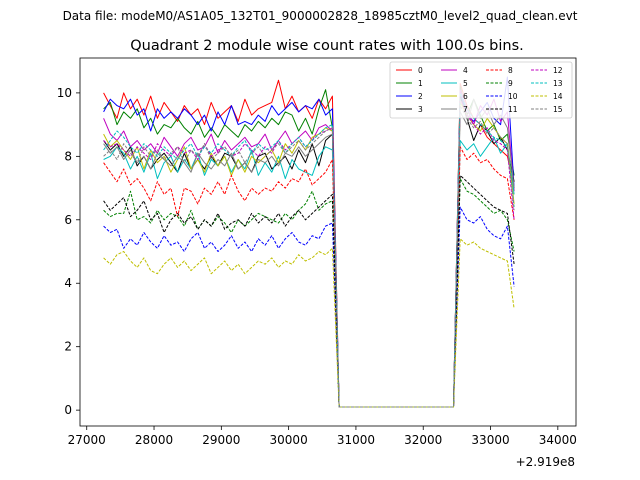  Describe the element at coordinates (545, 462) in the screenshot. I see `x-offset-label: +2.919e8` at that location.